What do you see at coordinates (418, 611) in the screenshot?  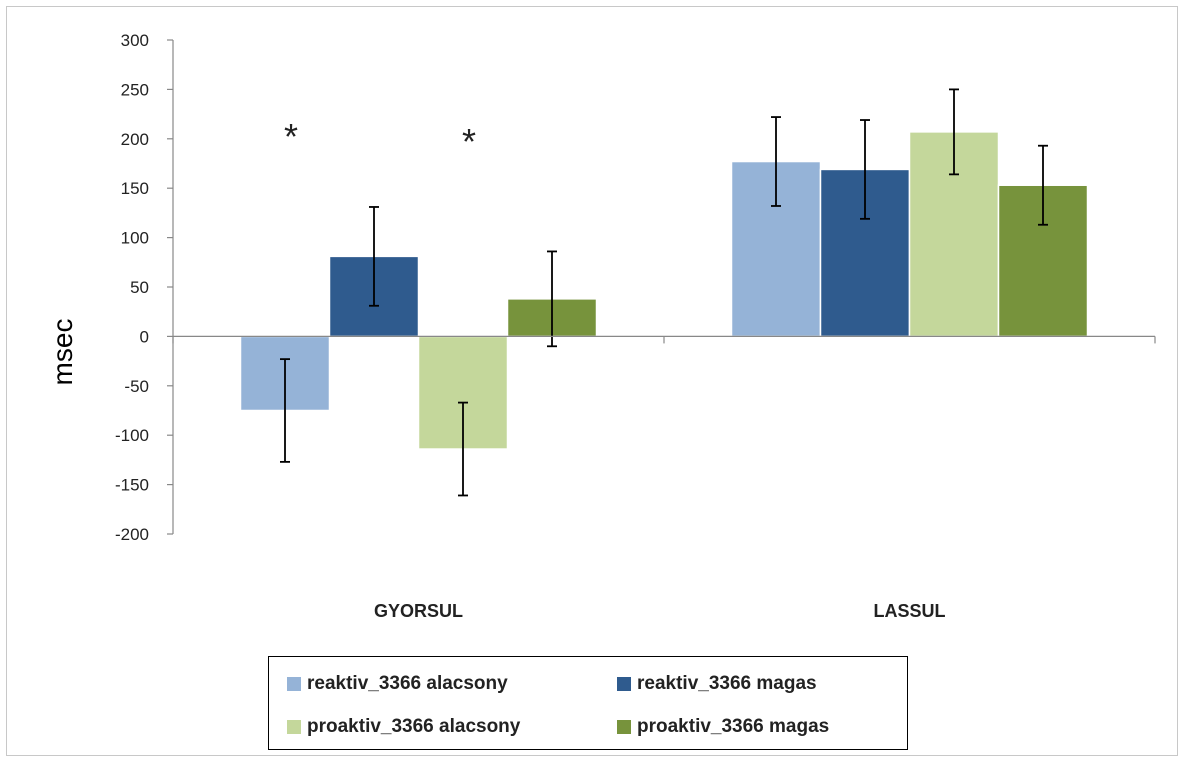 I see `x-category-label: GYORSUL` at bounding box center [418, 611].